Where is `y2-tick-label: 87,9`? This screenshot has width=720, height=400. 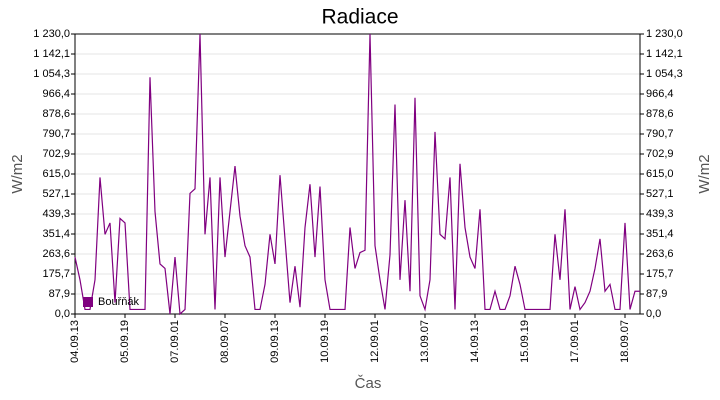 y2-tick-label: 87,9 is located at coordinates (656, 294).